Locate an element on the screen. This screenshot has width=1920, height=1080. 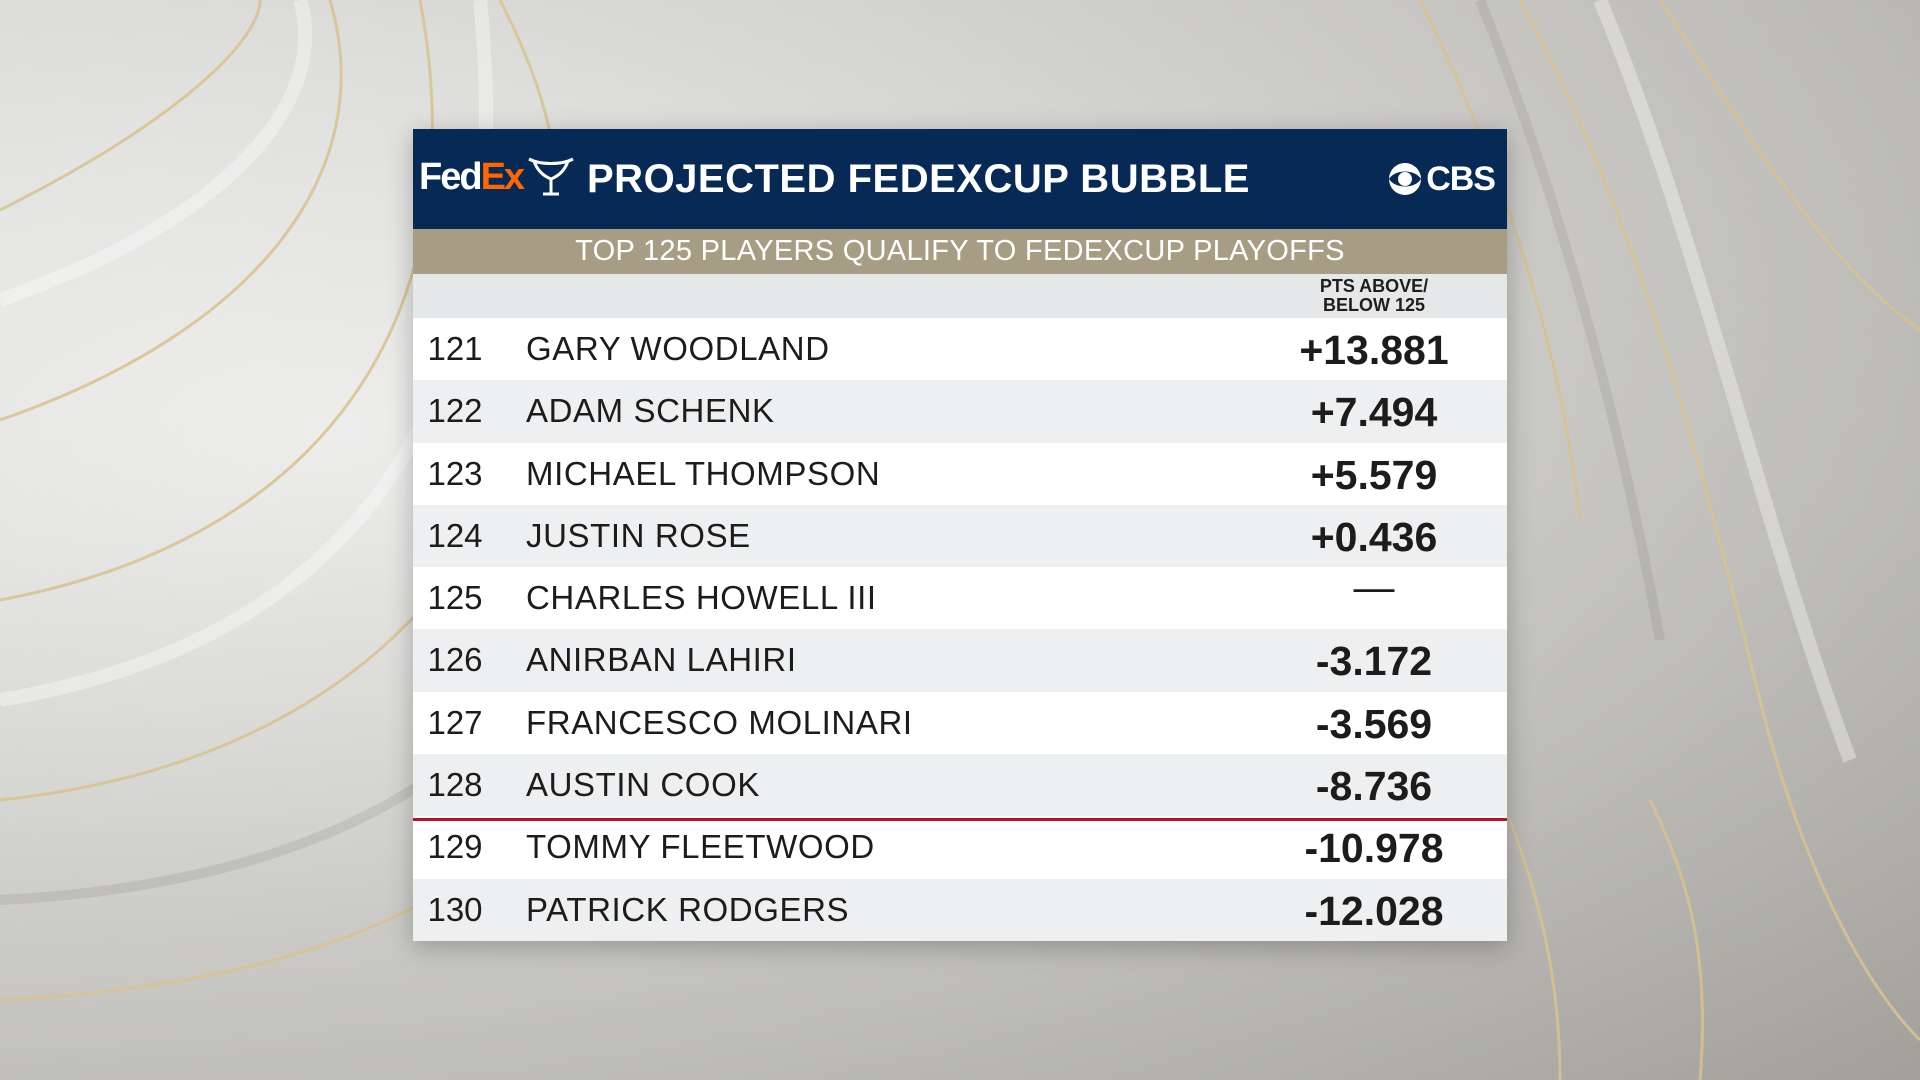
rank-cell: 128 is located at coordinates (455, 785).